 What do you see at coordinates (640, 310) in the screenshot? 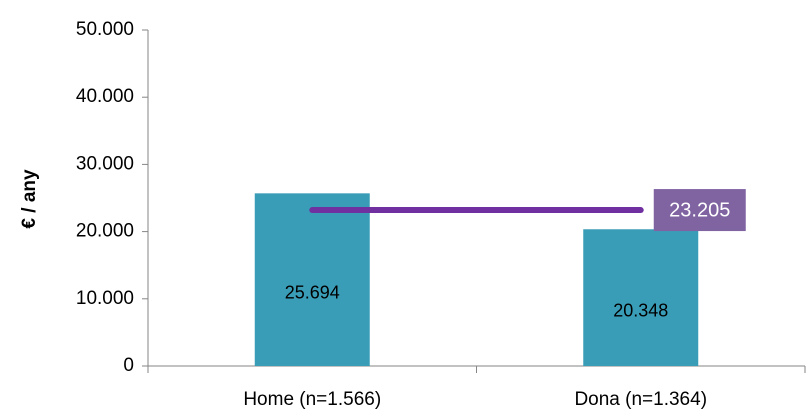
I see `bar-value-label: 20.348` at bounding box center [640, 310].